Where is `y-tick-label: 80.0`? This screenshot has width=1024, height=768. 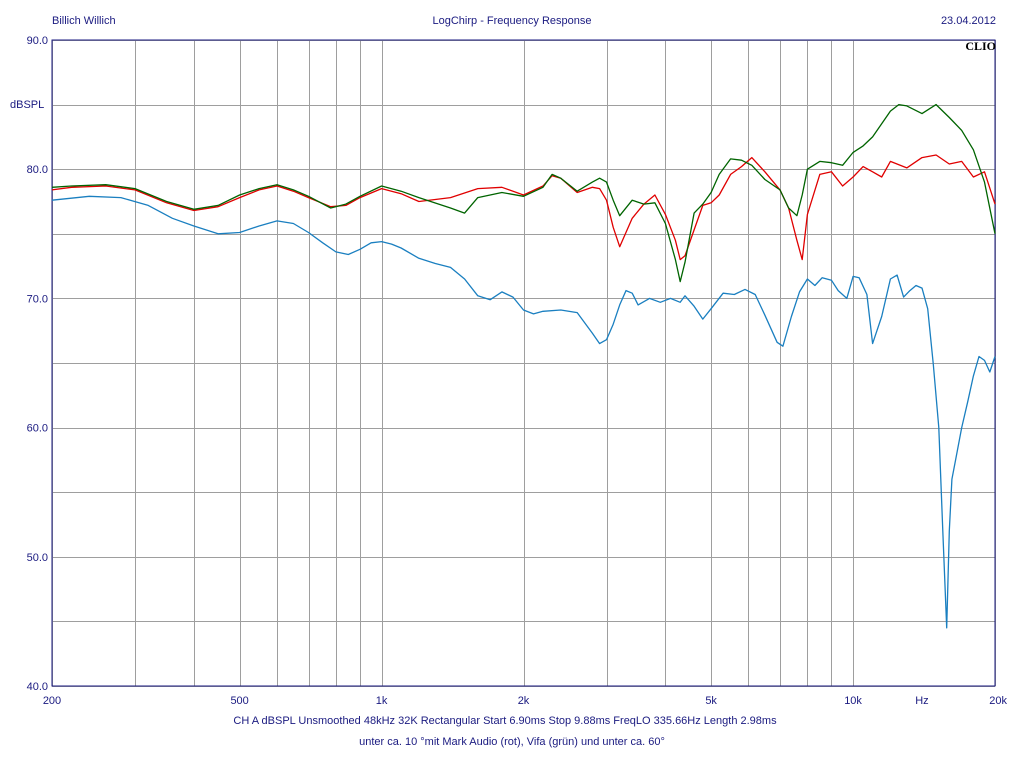 y-tick-label: 80.0 is located at coordinates (37, 170).